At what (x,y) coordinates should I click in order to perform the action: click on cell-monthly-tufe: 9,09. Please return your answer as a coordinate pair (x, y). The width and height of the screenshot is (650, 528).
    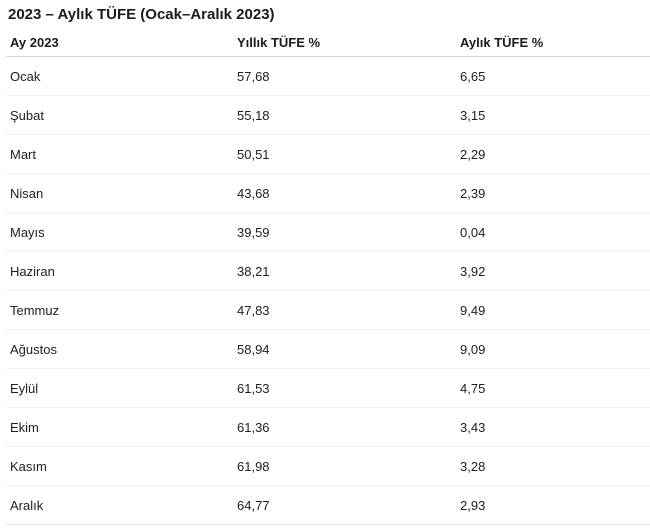
    Looking at the image, I should click on (553, 349).